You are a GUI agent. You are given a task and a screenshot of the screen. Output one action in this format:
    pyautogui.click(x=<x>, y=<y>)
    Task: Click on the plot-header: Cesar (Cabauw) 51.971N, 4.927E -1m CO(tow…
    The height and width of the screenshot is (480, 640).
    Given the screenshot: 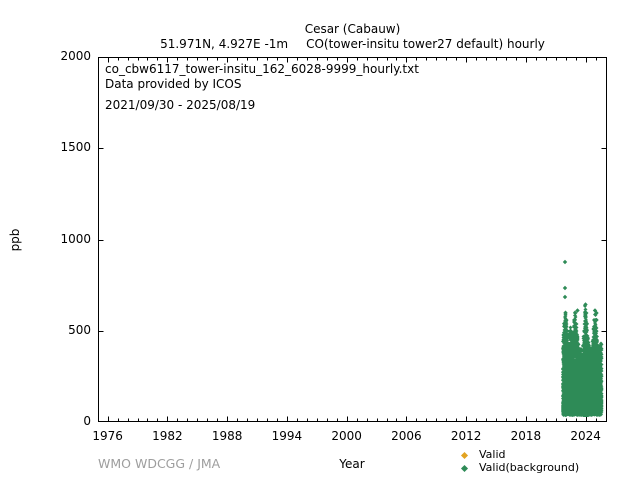 What is the action you would take?
    pyautogui.click(x=352, y=37)
    